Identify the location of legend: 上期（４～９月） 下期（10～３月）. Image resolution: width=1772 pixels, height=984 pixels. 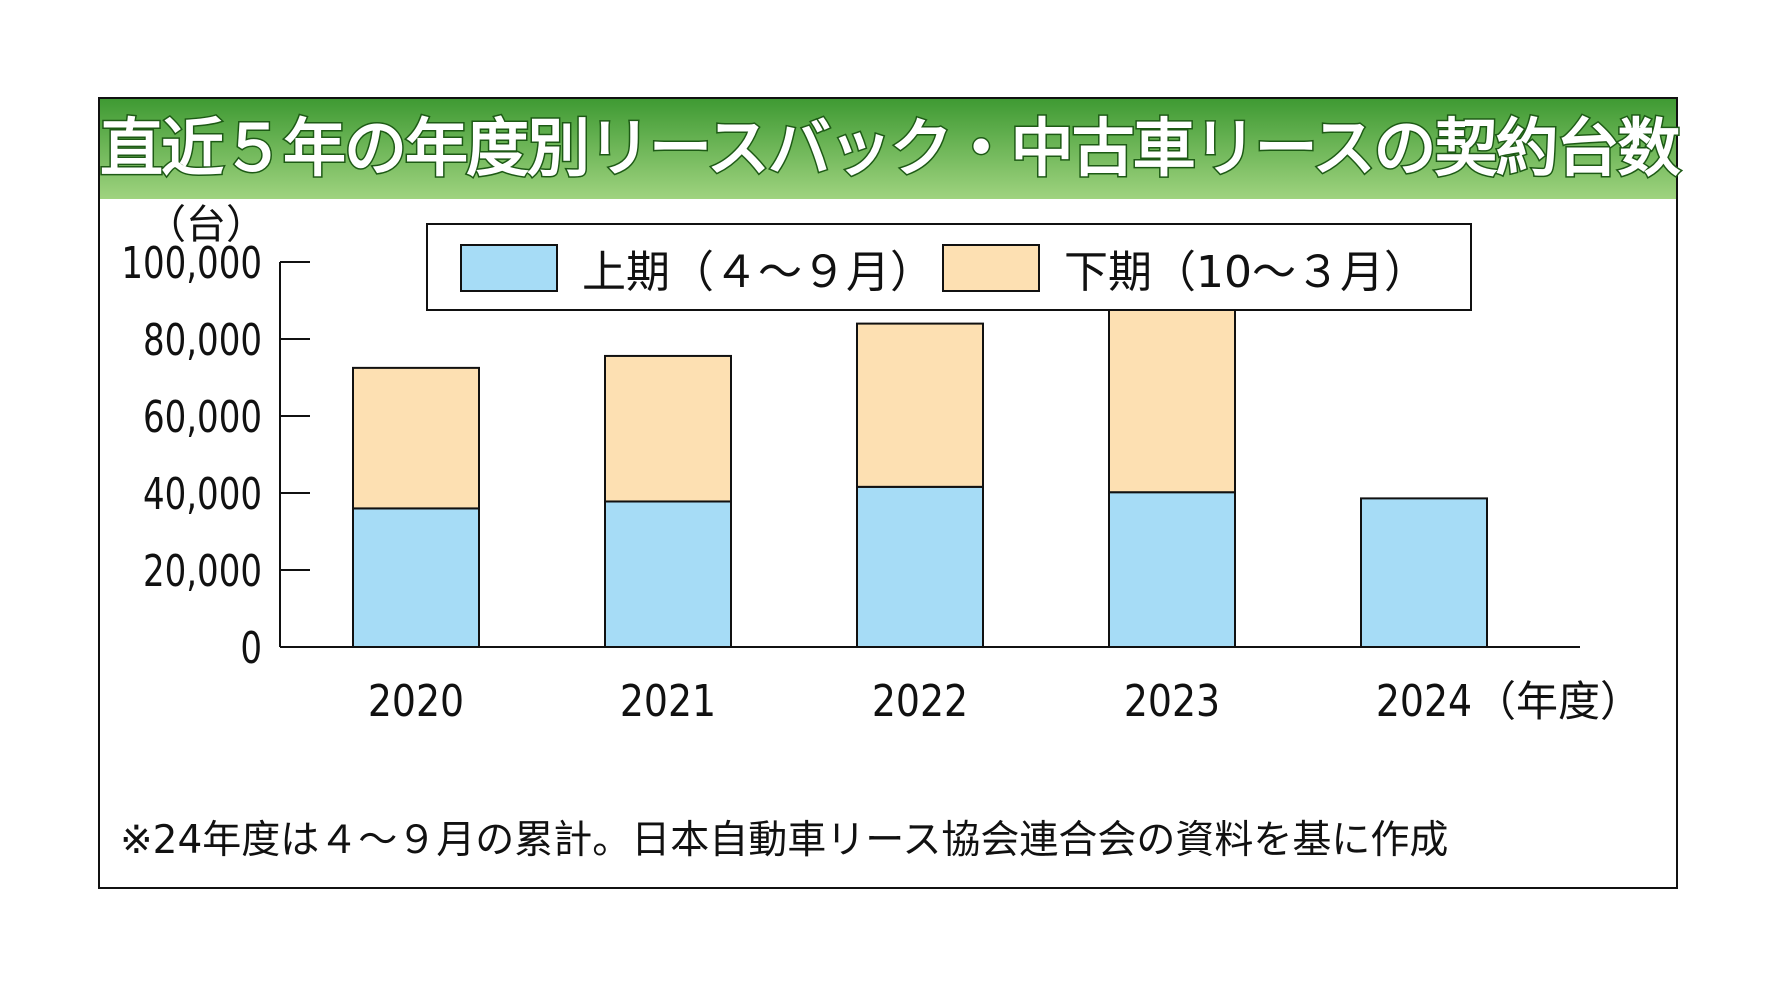
(949, 267).